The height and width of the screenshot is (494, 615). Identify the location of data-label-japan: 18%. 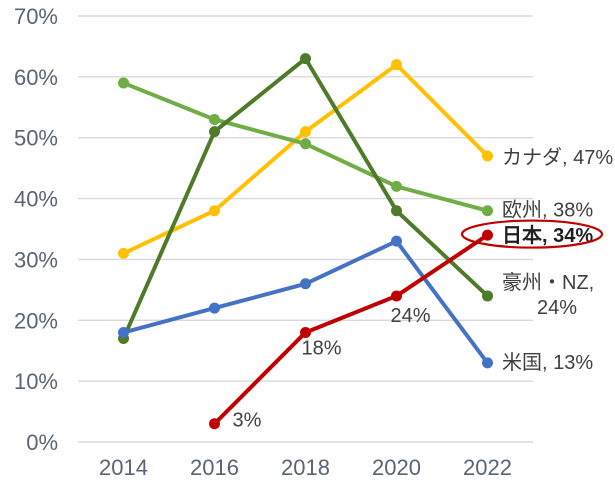
(322, 348).